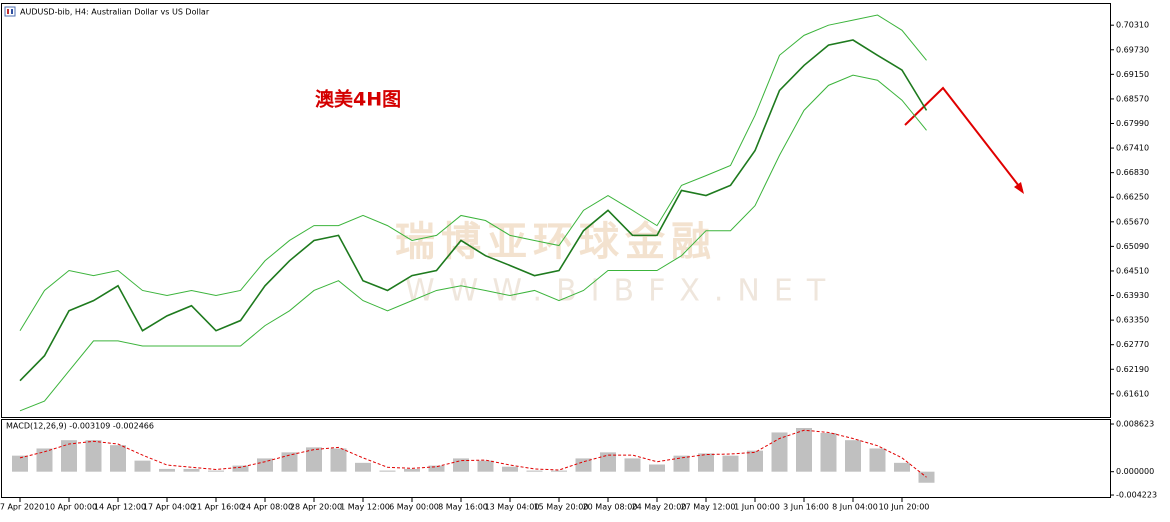 The width and height of the screenshot is (1170, 522). I want to click on watermark: 瑞博亚环球金融, so click(556, 242).